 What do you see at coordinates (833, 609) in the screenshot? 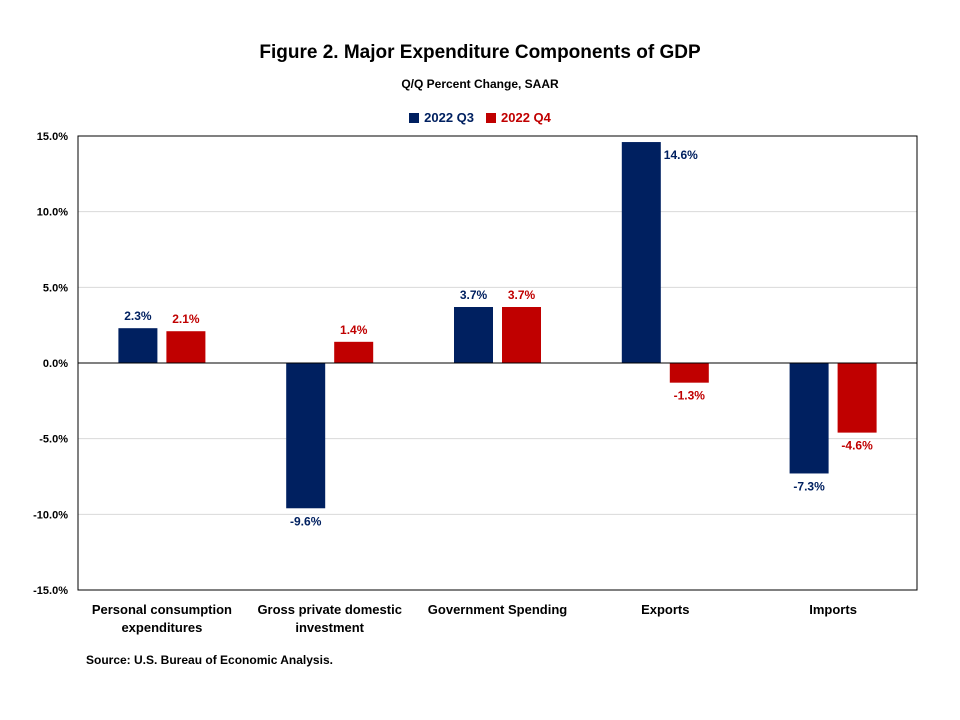
I see `x-category-label: Imports` at bounding box center [833, 609].